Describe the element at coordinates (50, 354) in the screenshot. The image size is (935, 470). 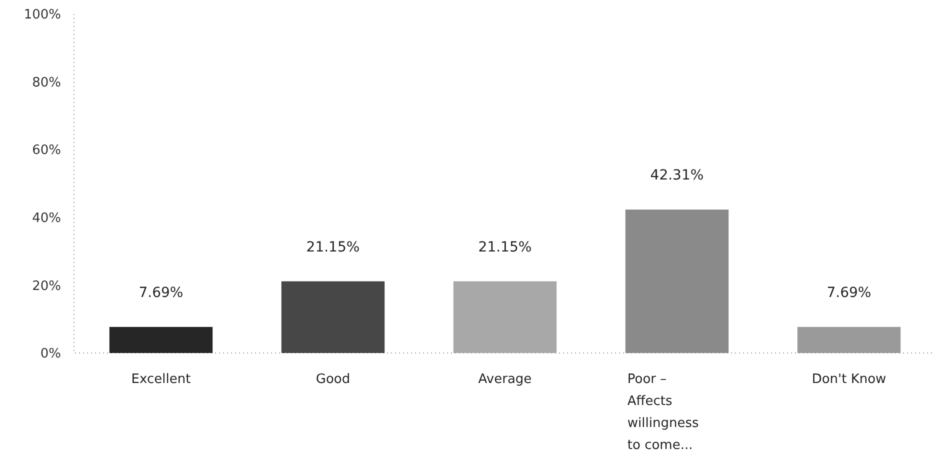
I see `y-tick-label: 0%` at that location.